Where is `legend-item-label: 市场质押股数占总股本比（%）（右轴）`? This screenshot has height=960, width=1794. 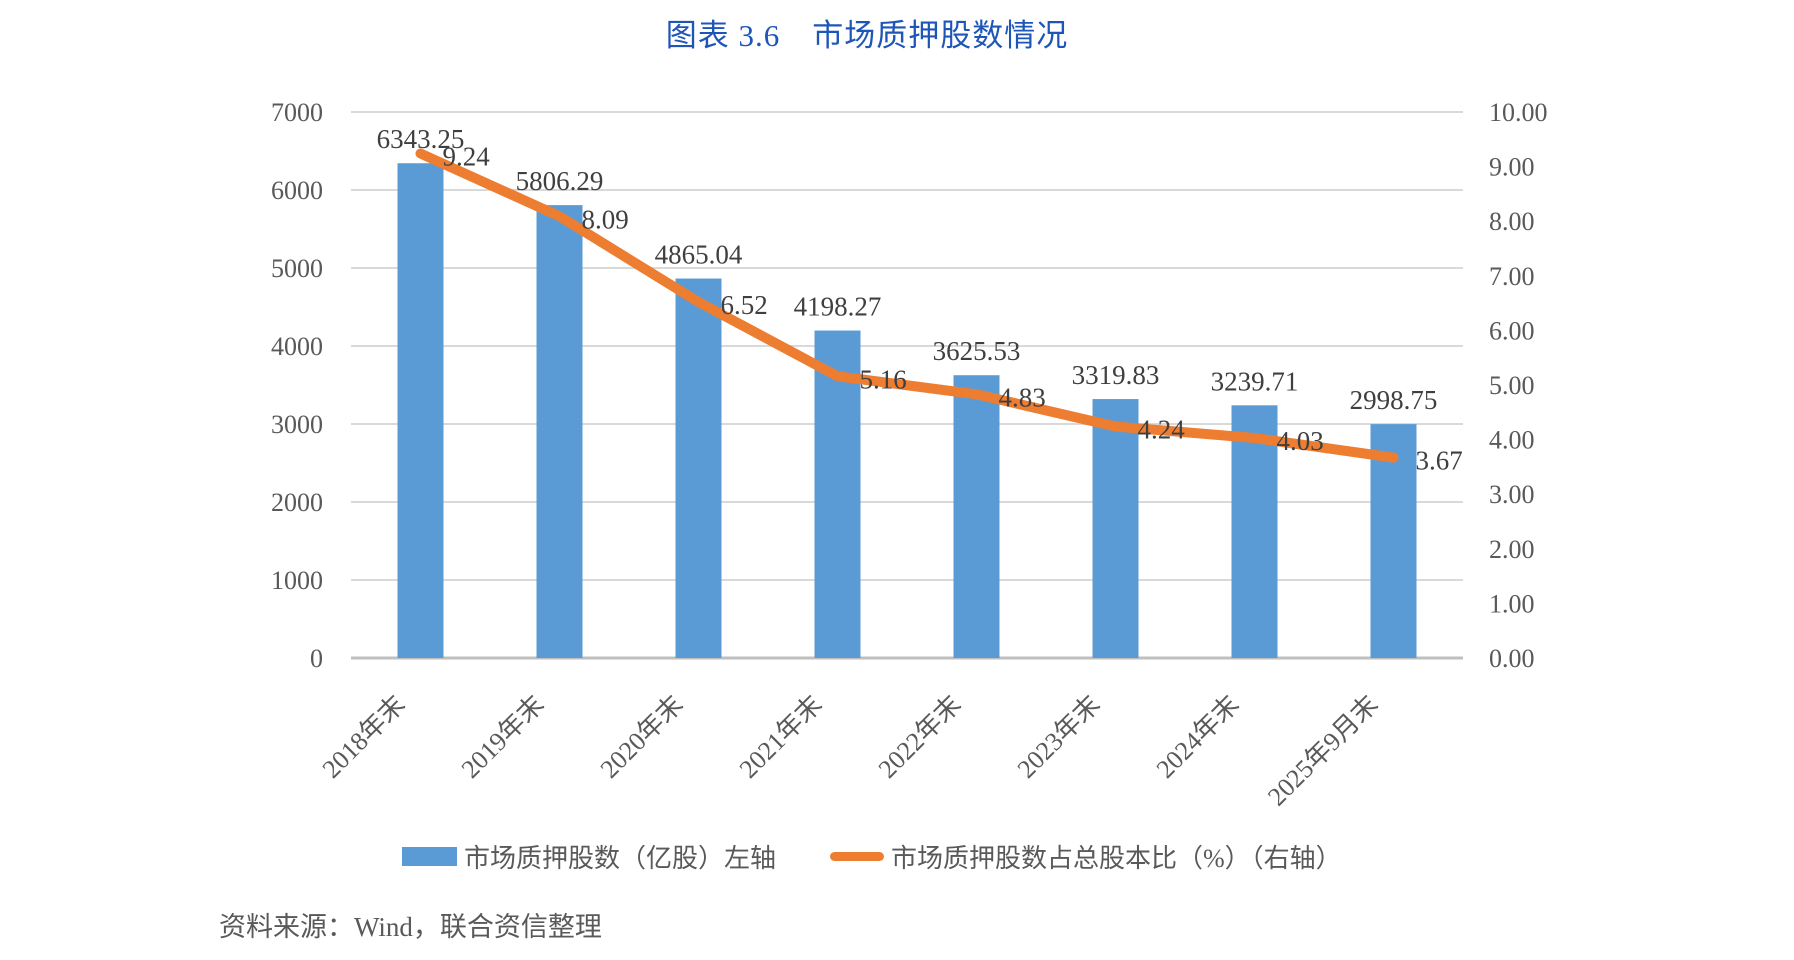
legend-item-label: 市场质押股数占总股本比（%）（右轴） is located at coordinates (1116, 858).